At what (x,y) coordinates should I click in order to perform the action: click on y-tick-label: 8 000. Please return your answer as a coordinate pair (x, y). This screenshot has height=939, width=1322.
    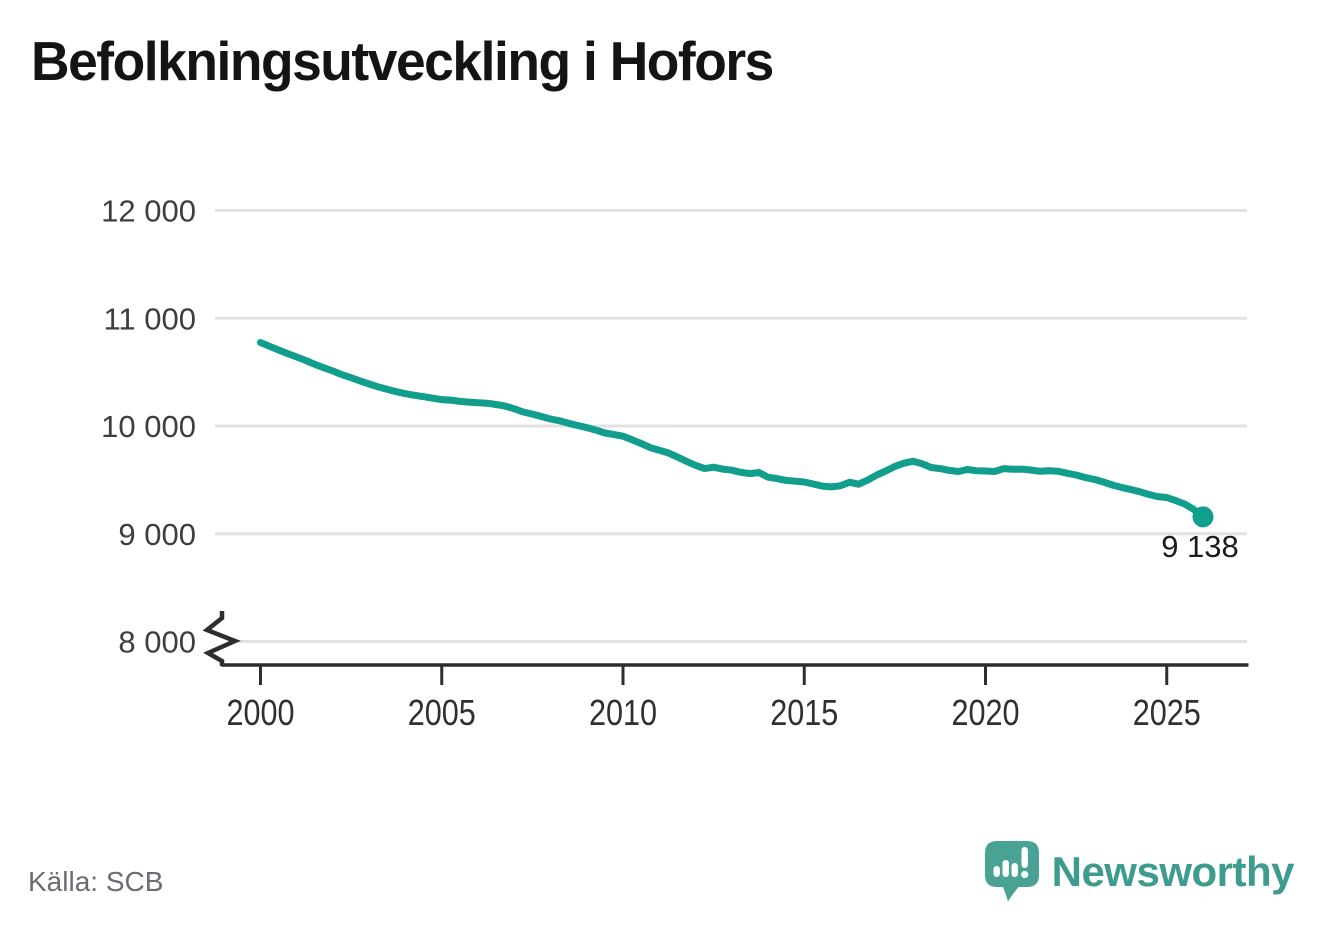
    Looking at the image, I should click on (157, 642).